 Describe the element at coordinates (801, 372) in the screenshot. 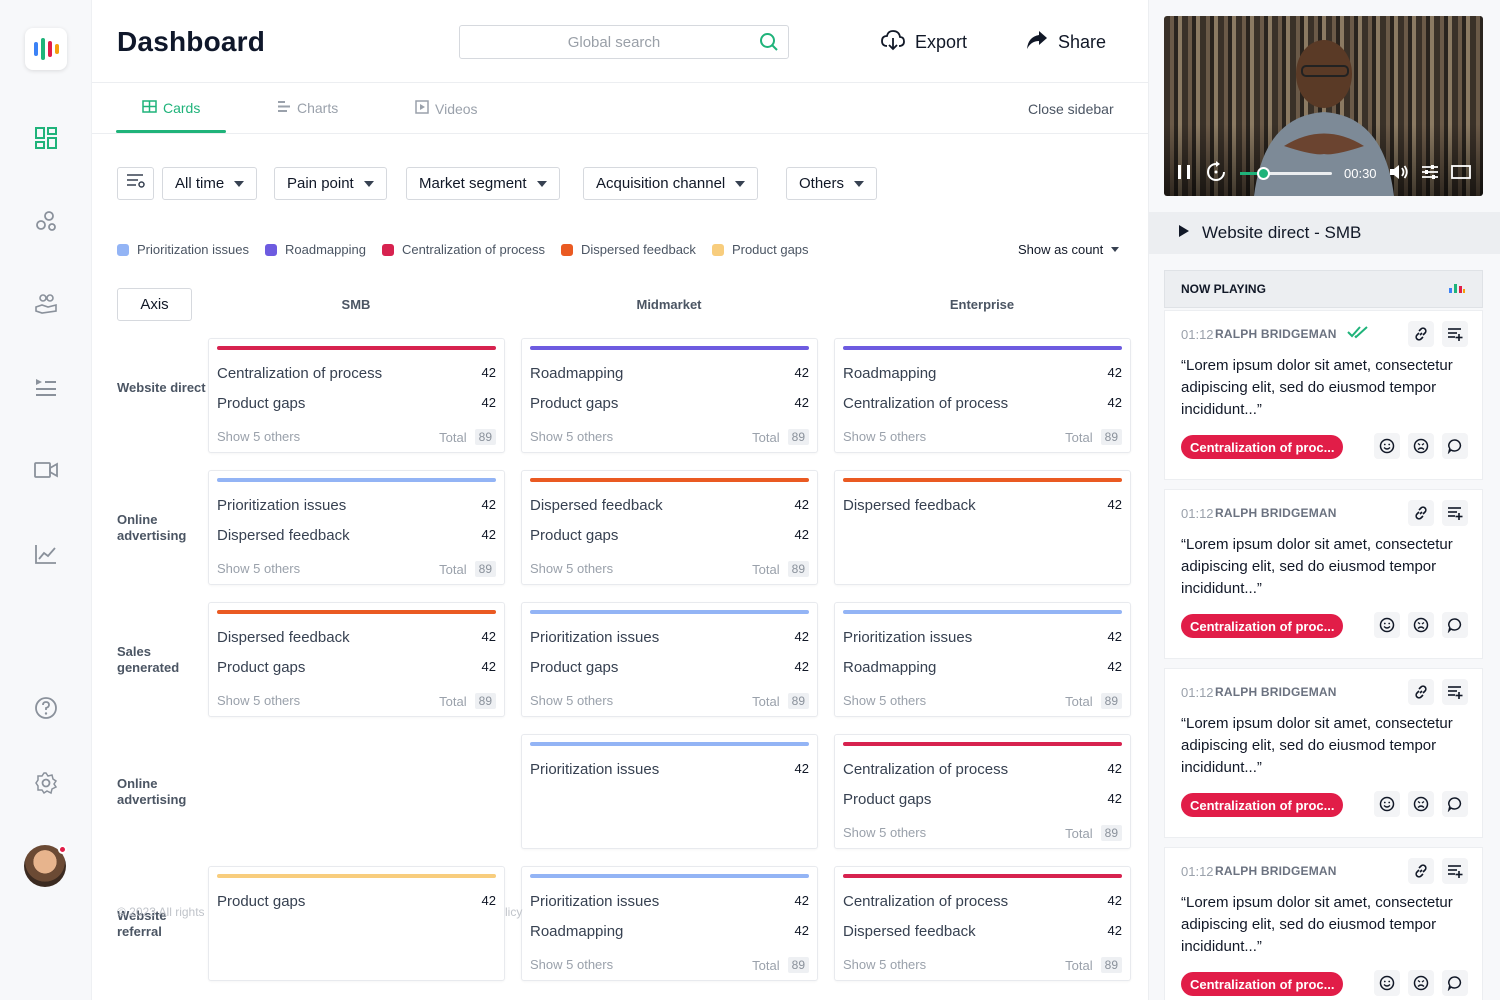

I see `card-item-count: 42` at that location.